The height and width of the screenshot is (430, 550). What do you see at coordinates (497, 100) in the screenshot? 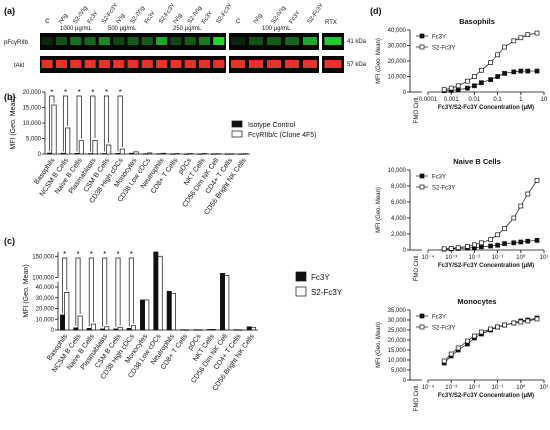
I see `x-tick-label: 0.1` at bounding box center [497, 100].